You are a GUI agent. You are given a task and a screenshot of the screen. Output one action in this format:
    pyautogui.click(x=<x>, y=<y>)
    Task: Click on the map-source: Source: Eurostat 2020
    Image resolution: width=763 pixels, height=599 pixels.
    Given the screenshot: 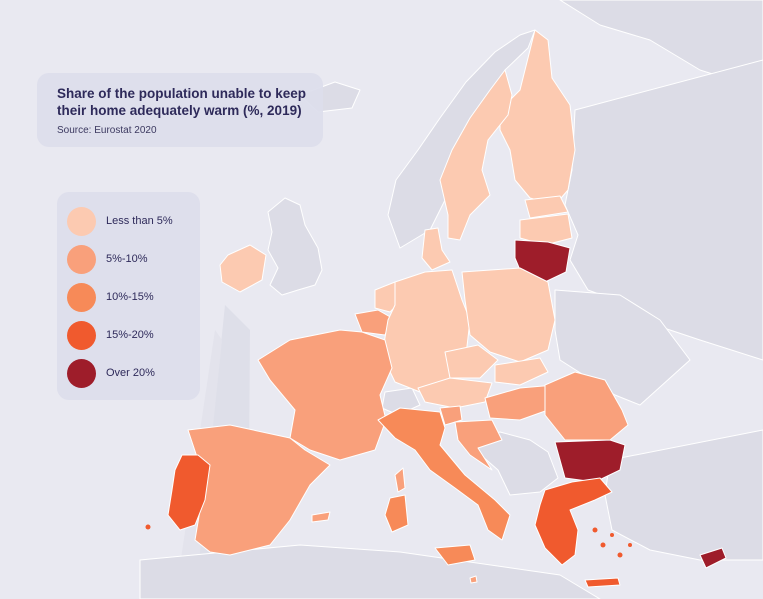 What is the action you would take?
    pyautogui.click(x=107, y=130)
    